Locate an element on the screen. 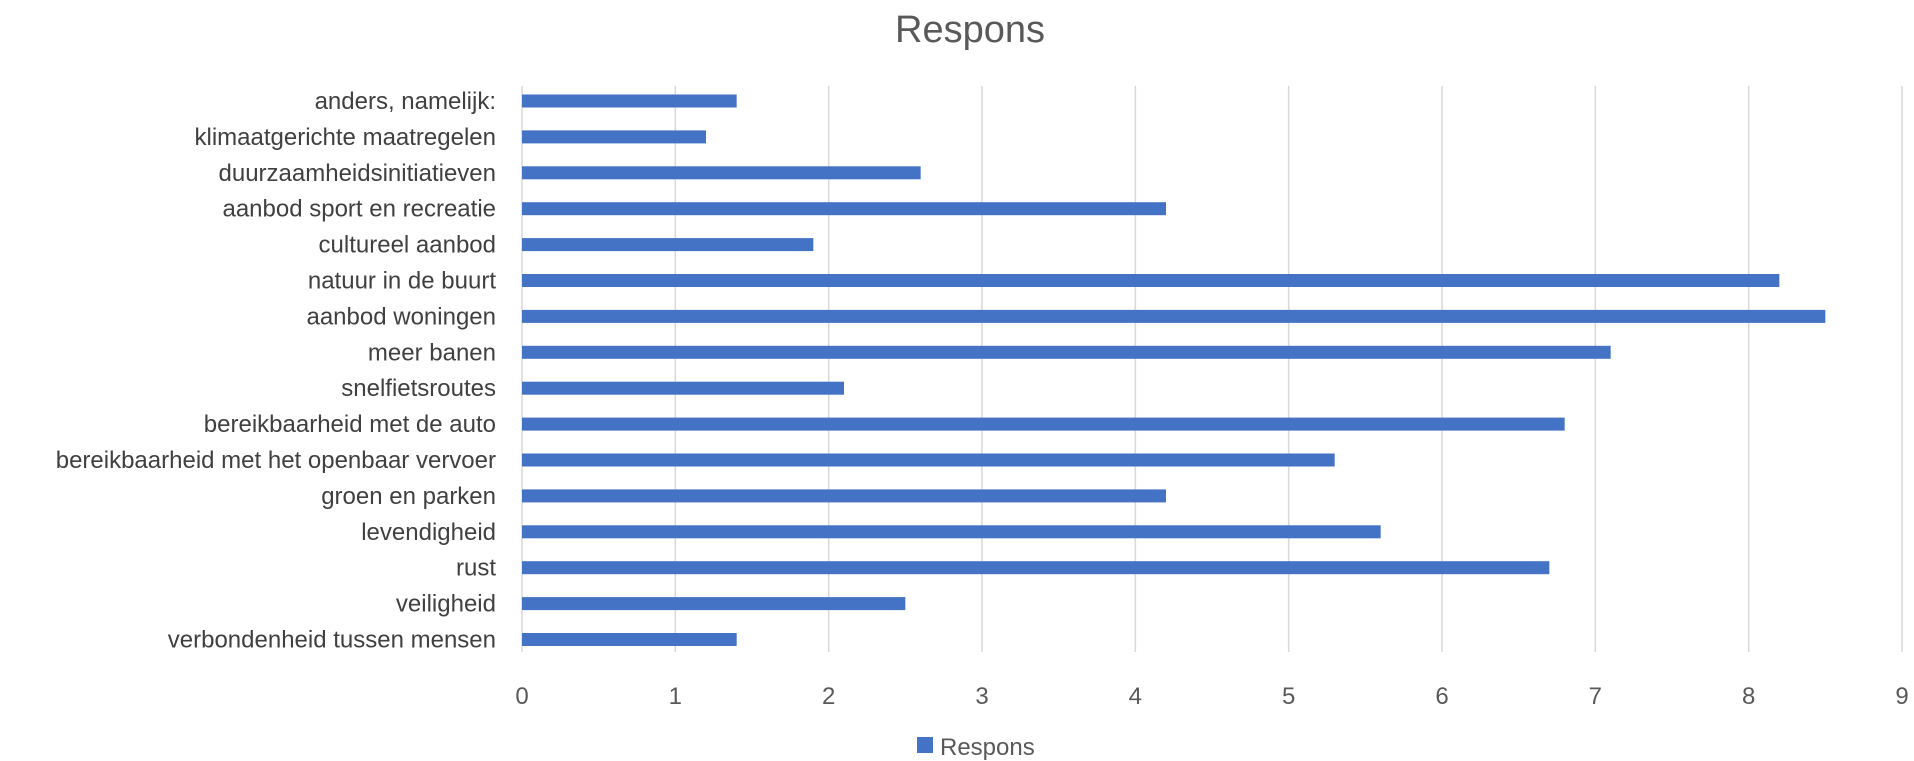 The image size is (1914, 761). x-tick-label: 2 is located at coordinates (828, 696).